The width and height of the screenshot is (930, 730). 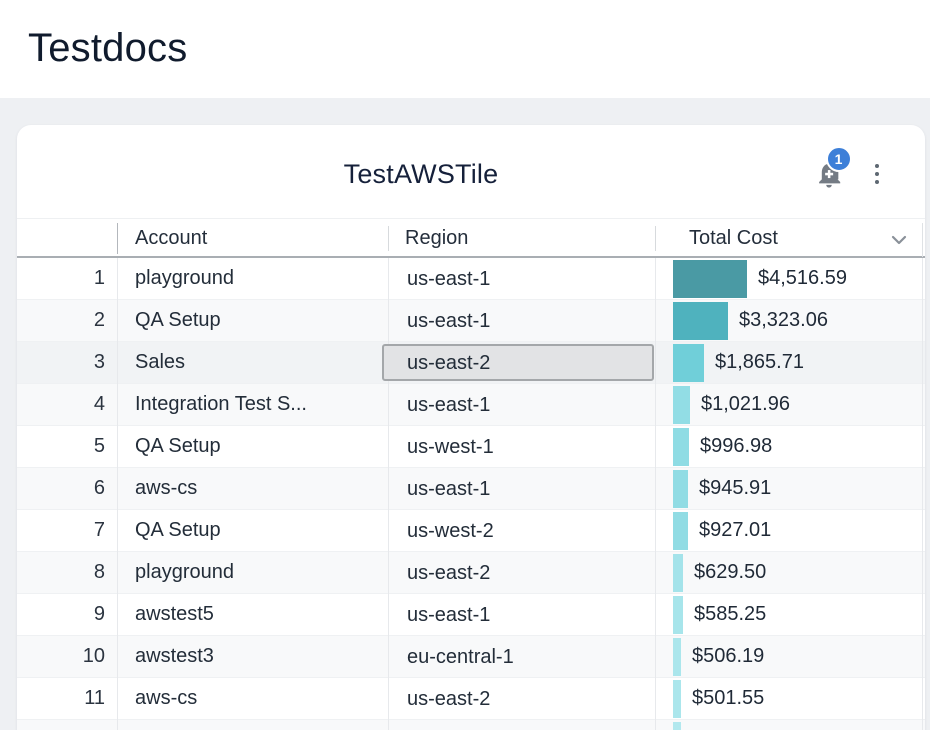 What do you see at coordinates (174, 656) in the screenshot?
I see `account-cell: awstest3` at bounding box center [174, 656].